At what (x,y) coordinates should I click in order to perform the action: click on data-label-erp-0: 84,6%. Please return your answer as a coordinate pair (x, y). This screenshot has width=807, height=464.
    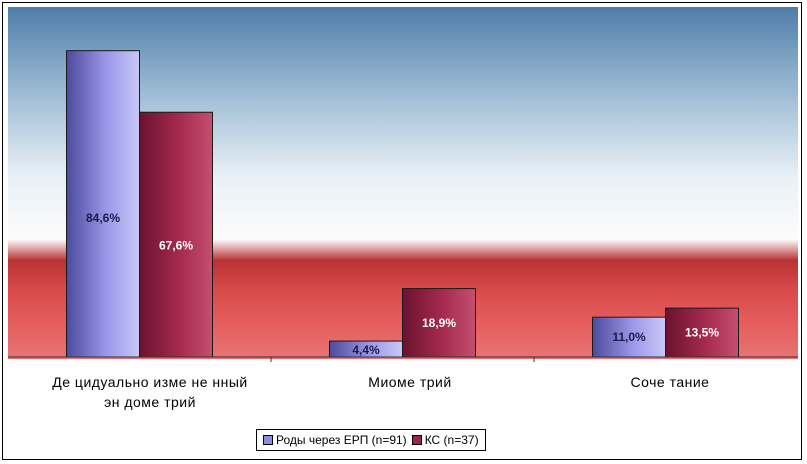
    Looking at the image, I should click on (103, 218).